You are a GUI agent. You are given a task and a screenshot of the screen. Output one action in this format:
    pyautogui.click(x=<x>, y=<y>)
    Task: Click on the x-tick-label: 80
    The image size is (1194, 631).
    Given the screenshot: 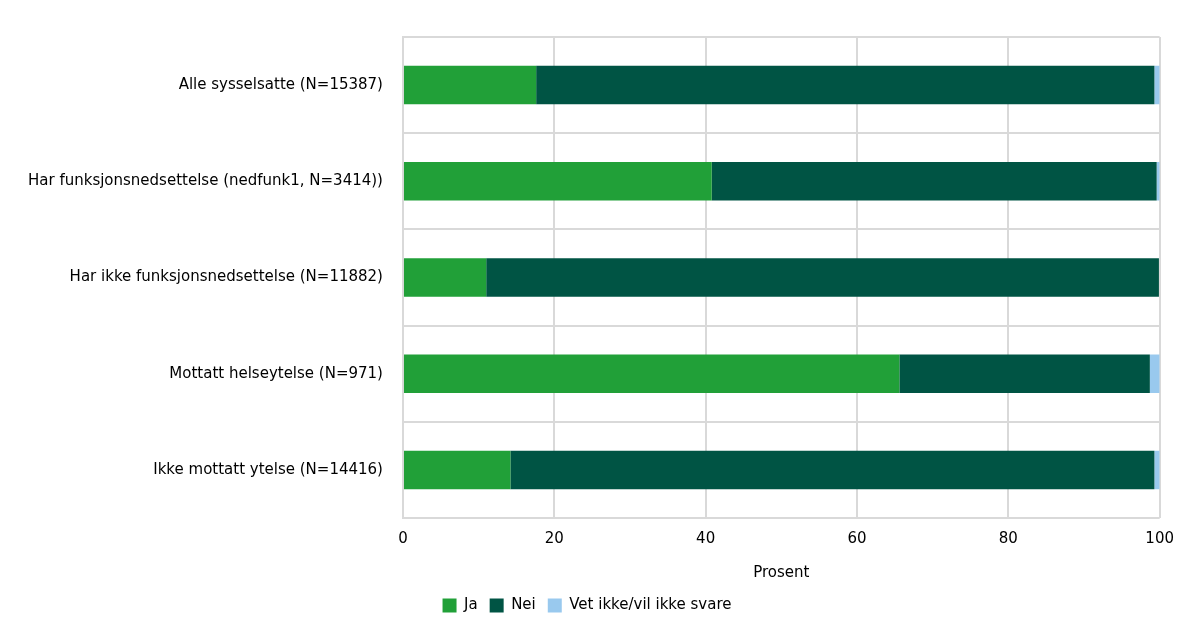 What is the action you would take?
    pyautogui.click(x=1008, y=537)
    